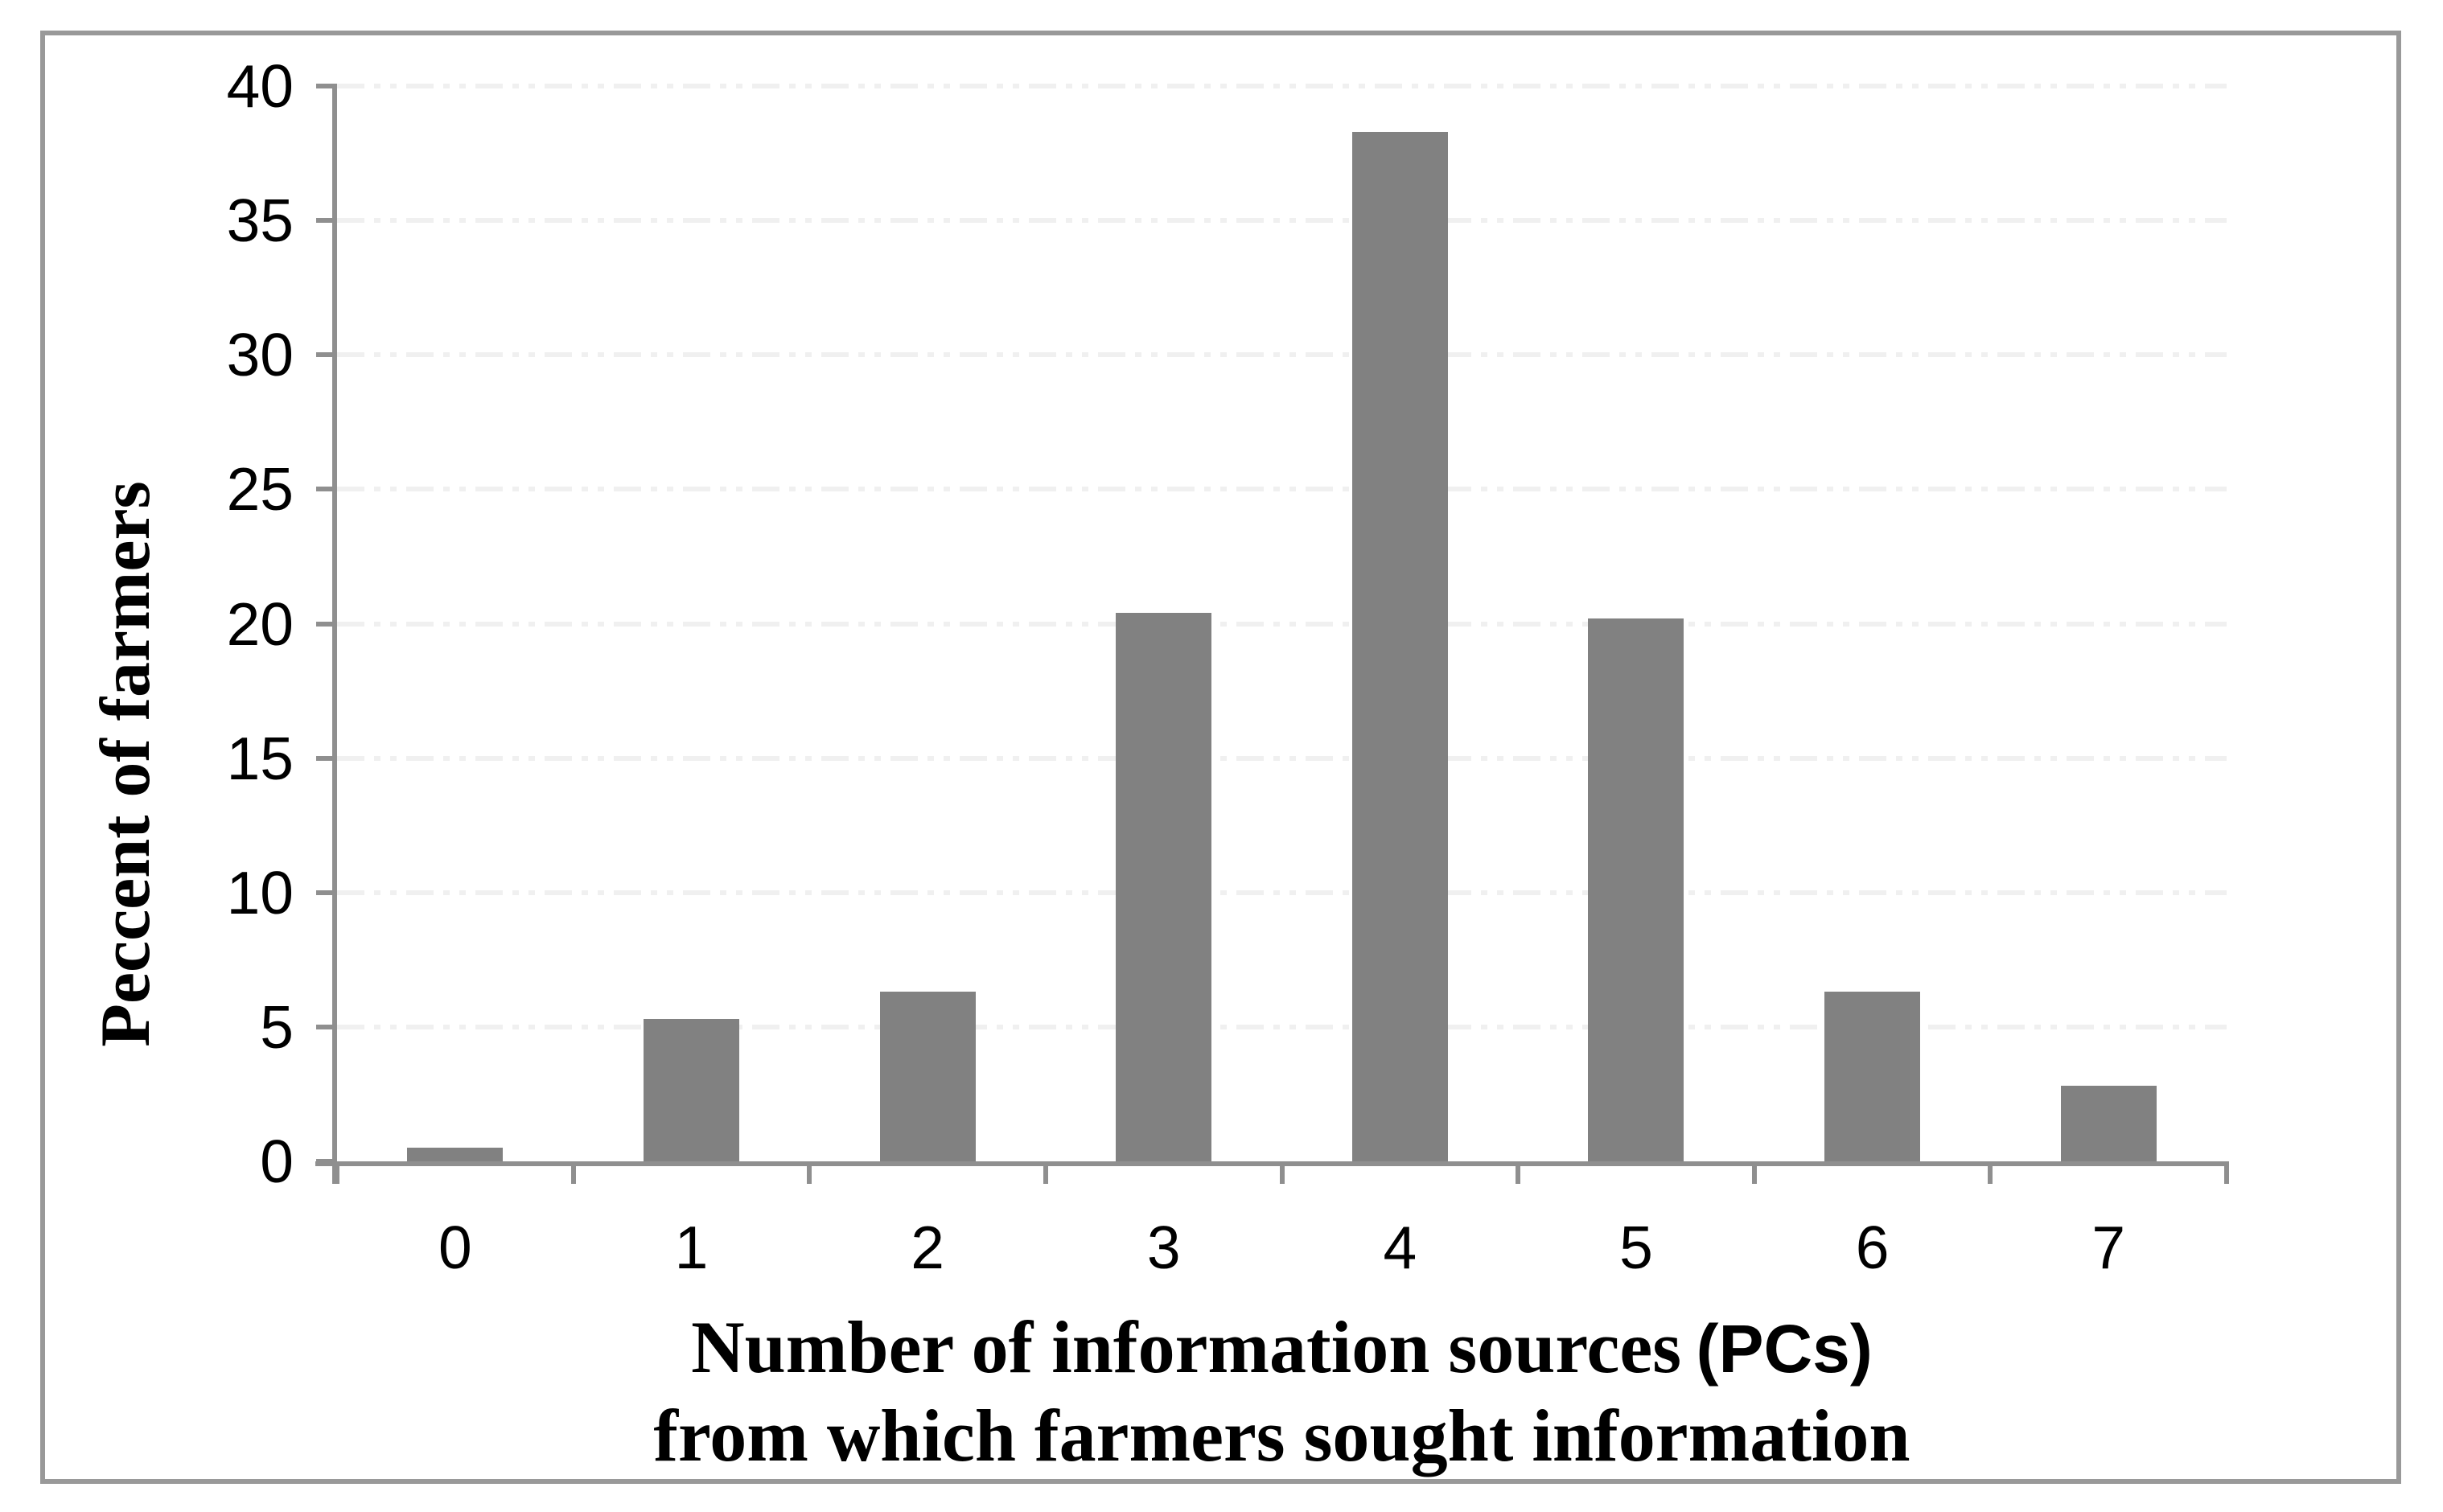  I want to click on y-axis-line, so click(334, 635).